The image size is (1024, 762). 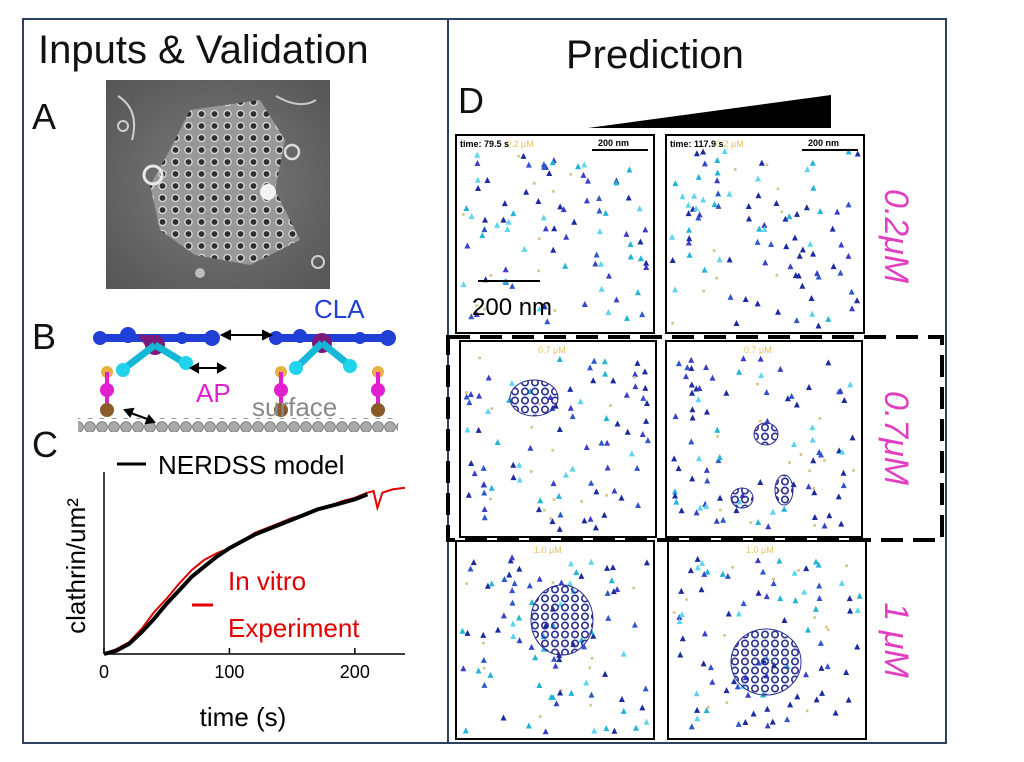 What do you see at coordinates (251, 465) in the screenshot?
I see `legend-label-model: NERDSS model` at bounding box center [251, 465].